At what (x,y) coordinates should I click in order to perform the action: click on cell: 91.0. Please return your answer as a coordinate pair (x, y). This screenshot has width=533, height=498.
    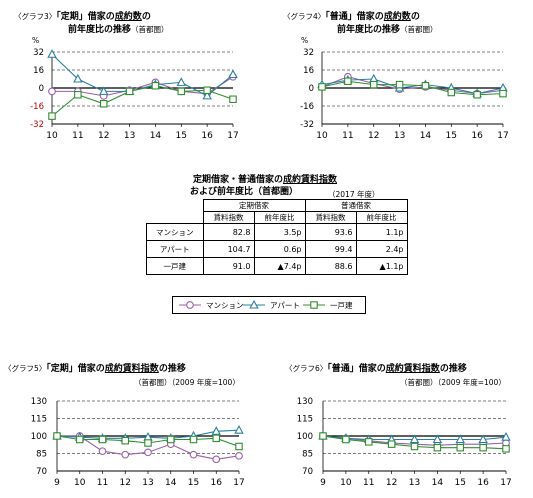
    Looking at the image, I should click on (228, 266).